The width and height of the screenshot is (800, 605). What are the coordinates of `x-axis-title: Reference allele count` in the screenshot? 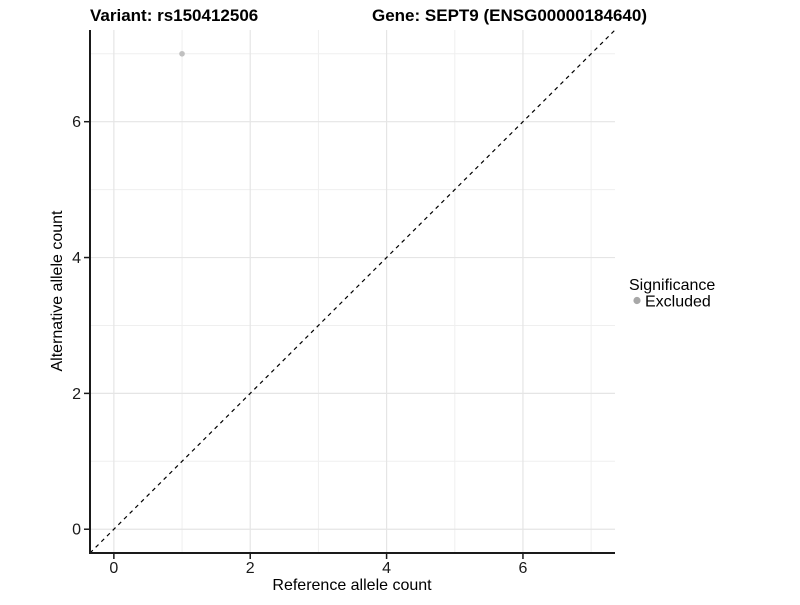 It's located at (352, 585).